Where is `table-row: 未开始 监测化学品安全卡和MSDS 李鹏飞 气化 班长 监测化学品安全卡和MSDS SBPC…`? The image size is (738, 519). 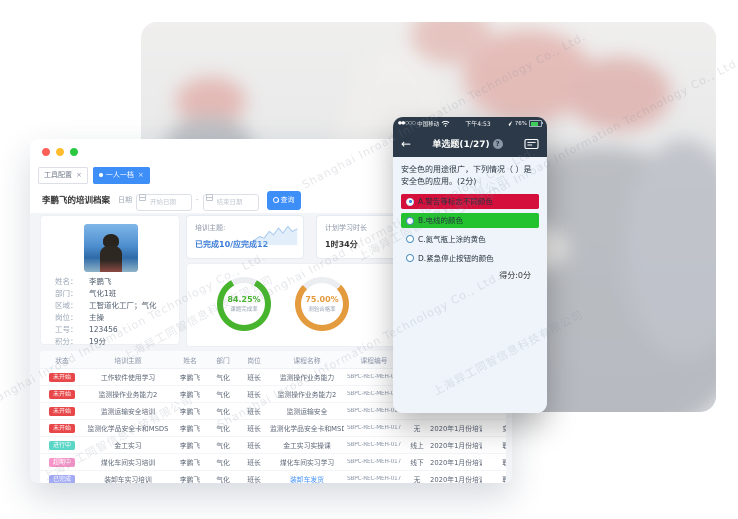
table-row: 未开始 监测化学品安全卡和MSDS 李鹏飞 气化 班长 监测化学品安全卡和MSDS SBPC… is located at coordinates (273, 428).